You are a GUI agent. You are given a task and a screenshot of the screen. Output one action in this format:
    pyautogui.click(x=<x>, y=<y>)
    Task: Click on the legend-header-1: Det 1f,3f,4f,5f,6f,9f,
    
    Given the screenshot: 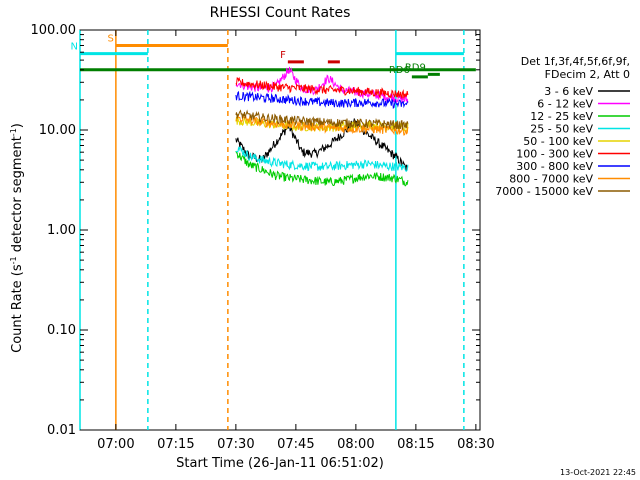 What is the action you would take?
    pyautogui.click(x=575, y=61)
    